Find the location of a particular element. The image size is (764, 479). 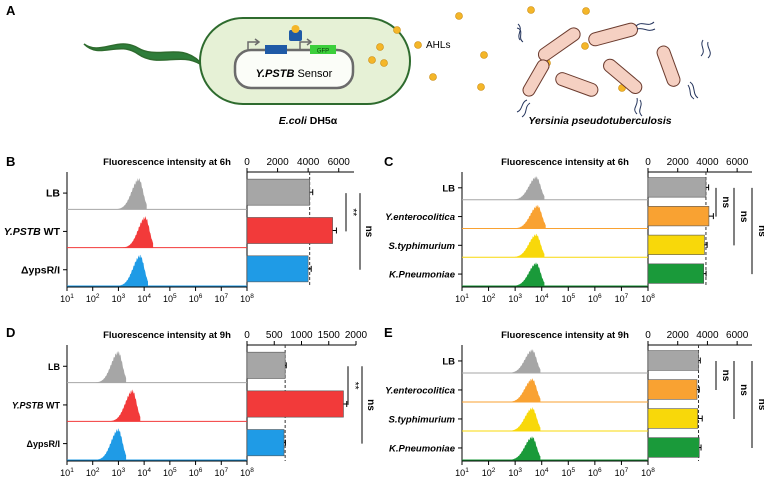

gfp-label: GFP is located at coordinates (323, 52).